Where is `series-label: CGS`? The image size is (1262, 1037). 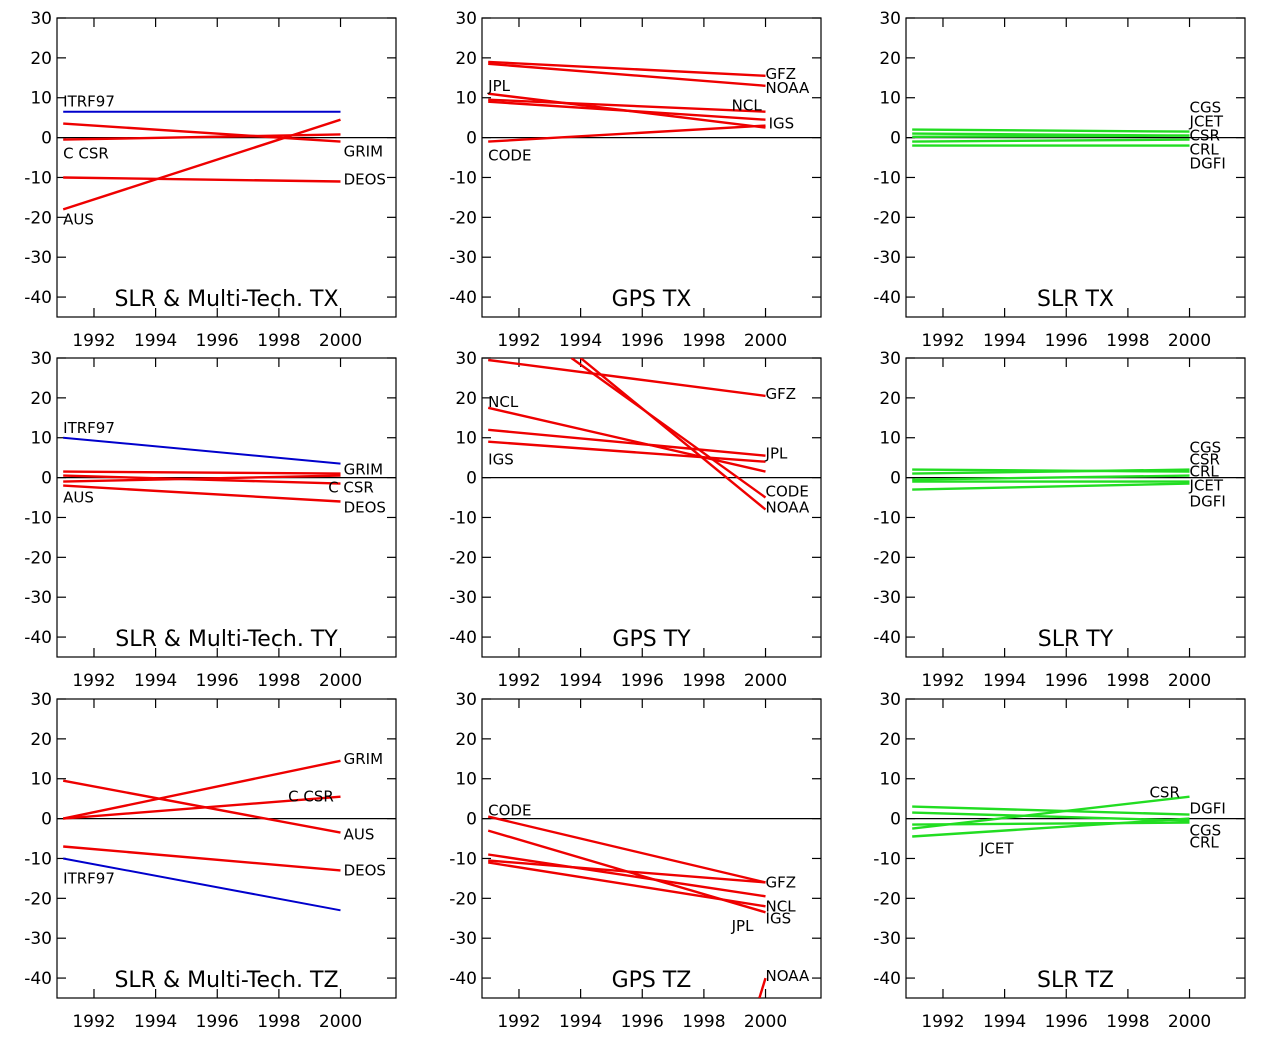 series-label: CGS is located at coordinates (1206, 831).